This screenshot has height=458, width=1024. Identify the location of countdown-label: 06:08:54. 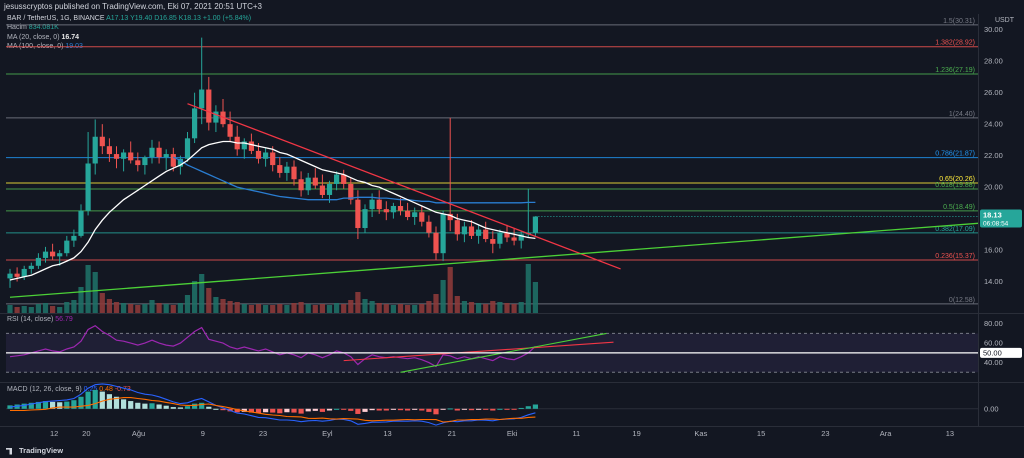
(996, 224).